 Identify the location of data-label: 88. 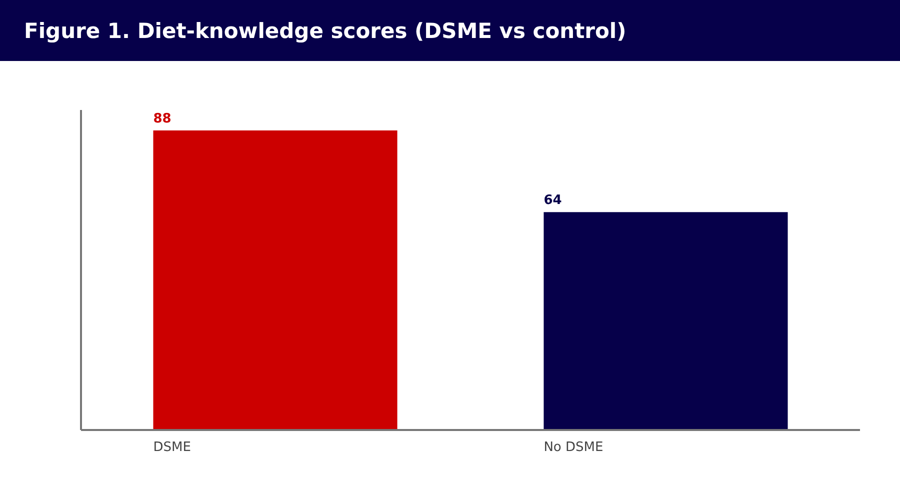
(162, 118).